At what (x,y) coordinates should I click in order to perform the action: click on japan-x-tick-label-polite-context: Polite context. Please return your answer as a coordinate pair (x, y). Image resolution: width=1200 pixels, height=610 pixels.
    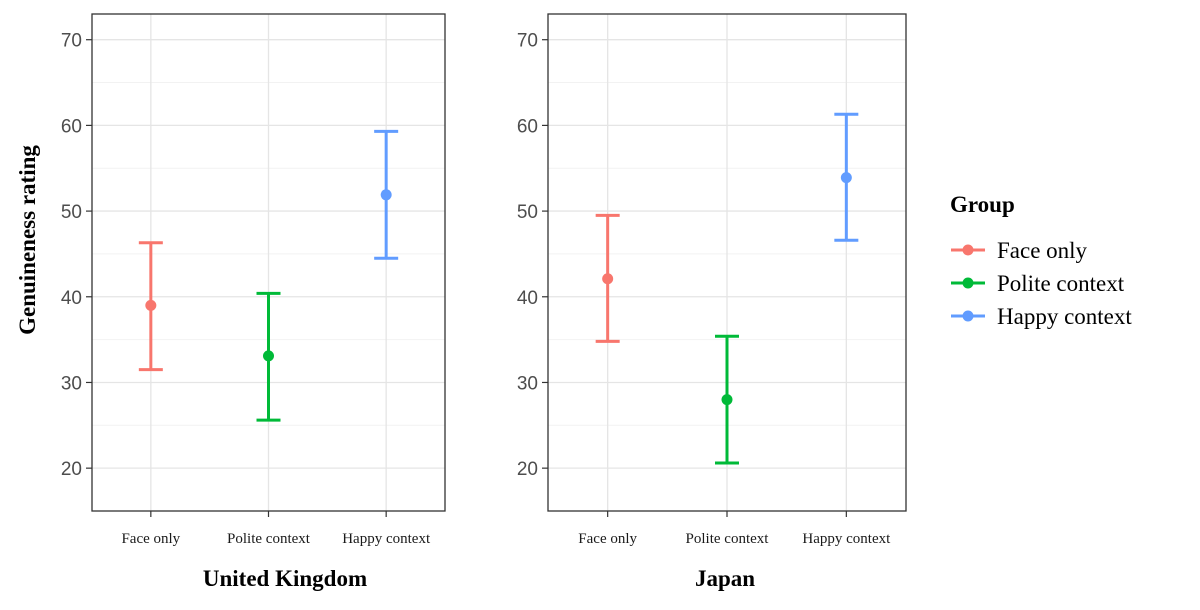
    Looking at the image, I should click on (728, 539).